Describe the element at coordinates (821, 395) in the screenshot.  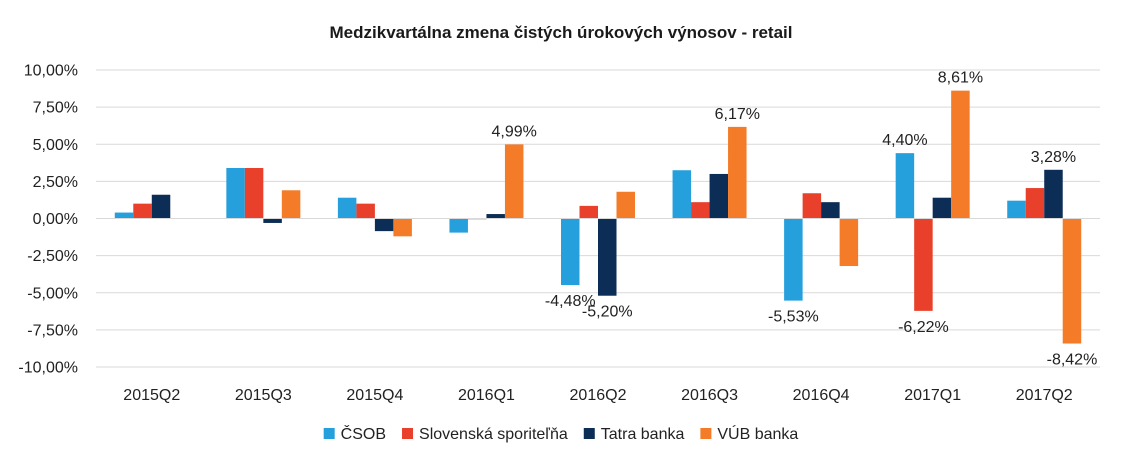
I see `x-tick-label: 2016Q4` at that location.